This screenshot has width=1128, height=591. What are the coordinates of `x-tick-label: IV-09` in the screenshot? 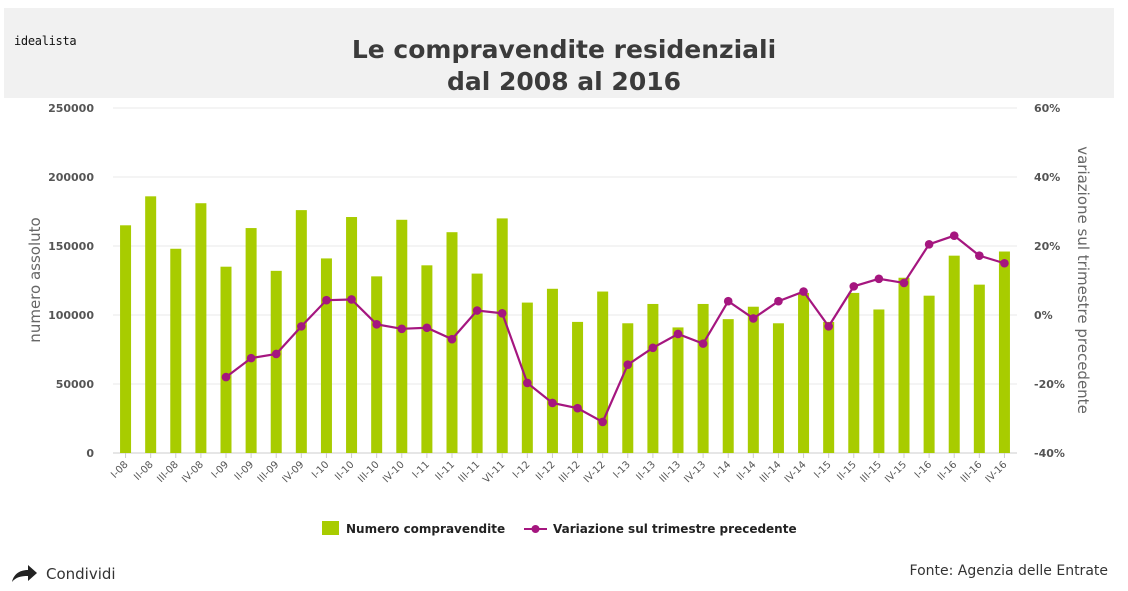 It's located at (294, 472).